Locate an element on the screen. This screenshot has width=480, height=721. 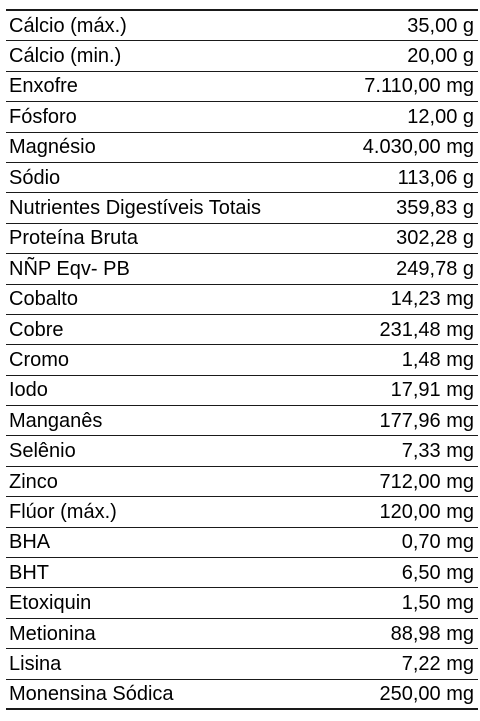
nutrient-name: Cromo is located at coordinates (39, 359).